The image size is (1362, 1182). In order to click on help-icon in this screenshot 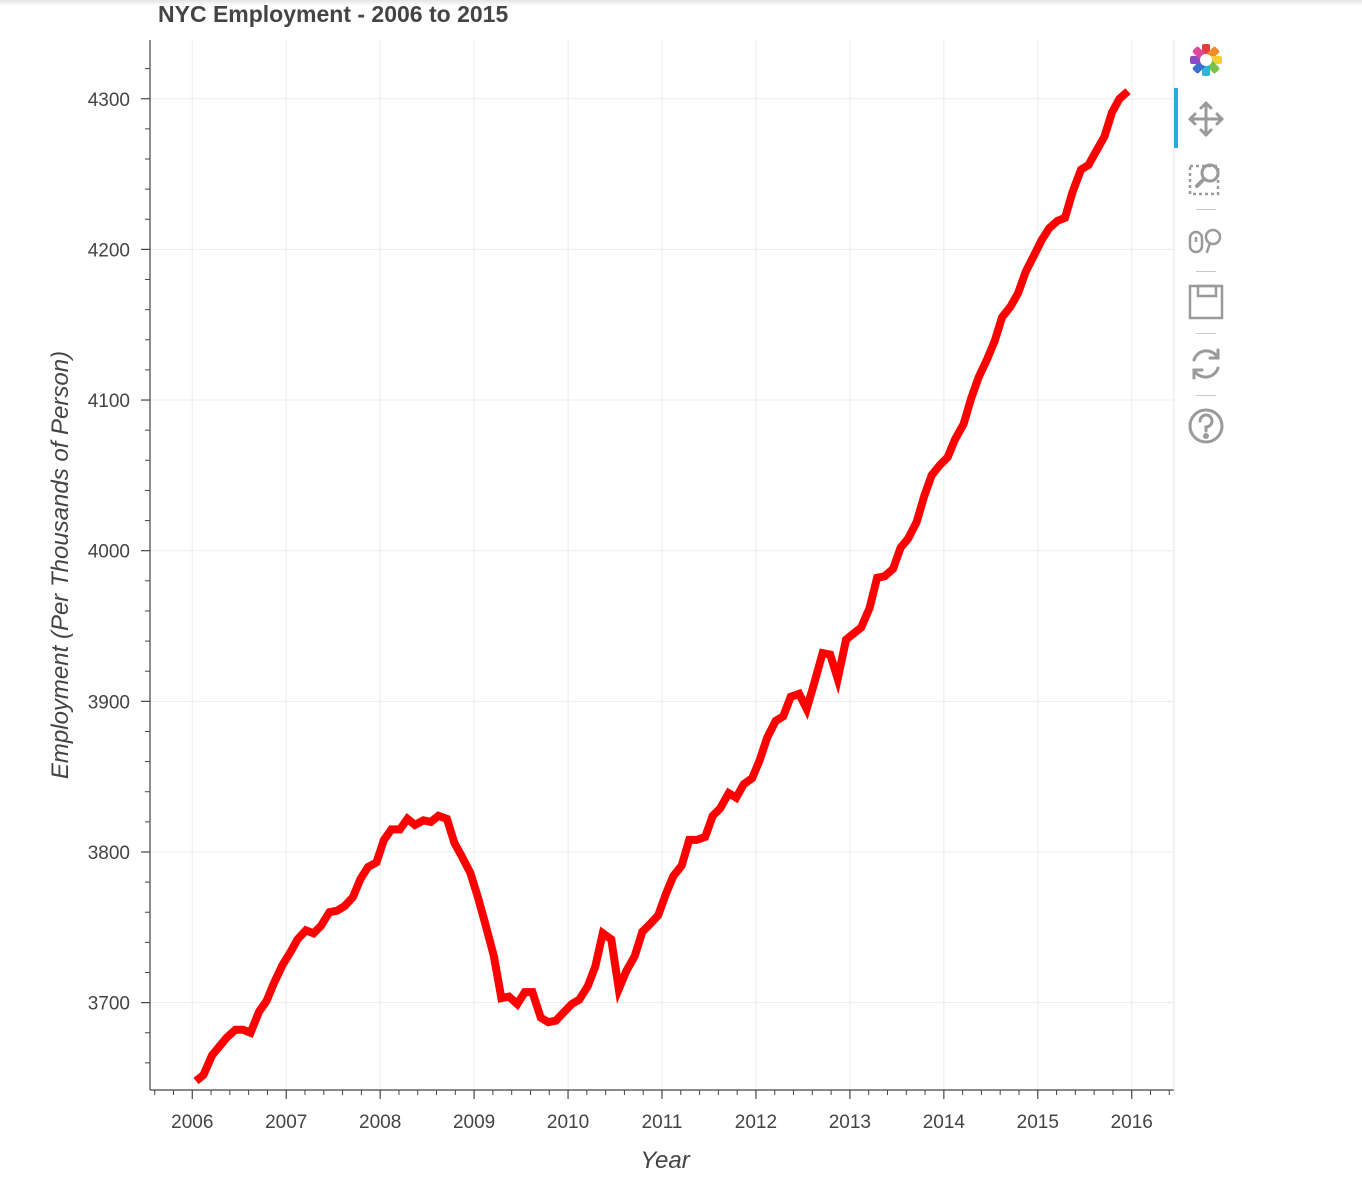, I will do `click(1206, 426)`.